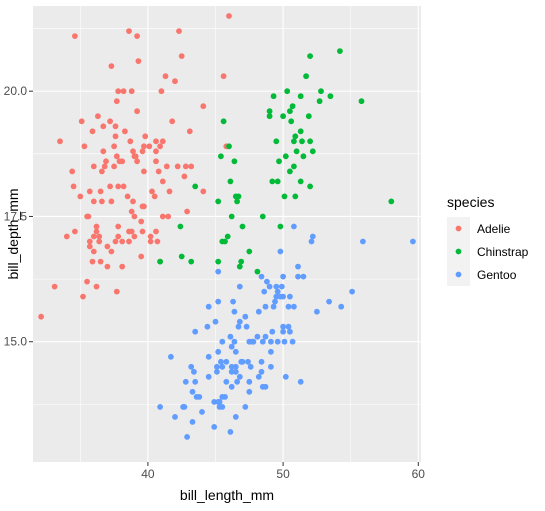 This screenshot has width=545, height=511. What do you see at coordinates (497, 275) in the screenshot?
I see `legend-label-gentoo: Gentoo` at bounding box center [497, 275].